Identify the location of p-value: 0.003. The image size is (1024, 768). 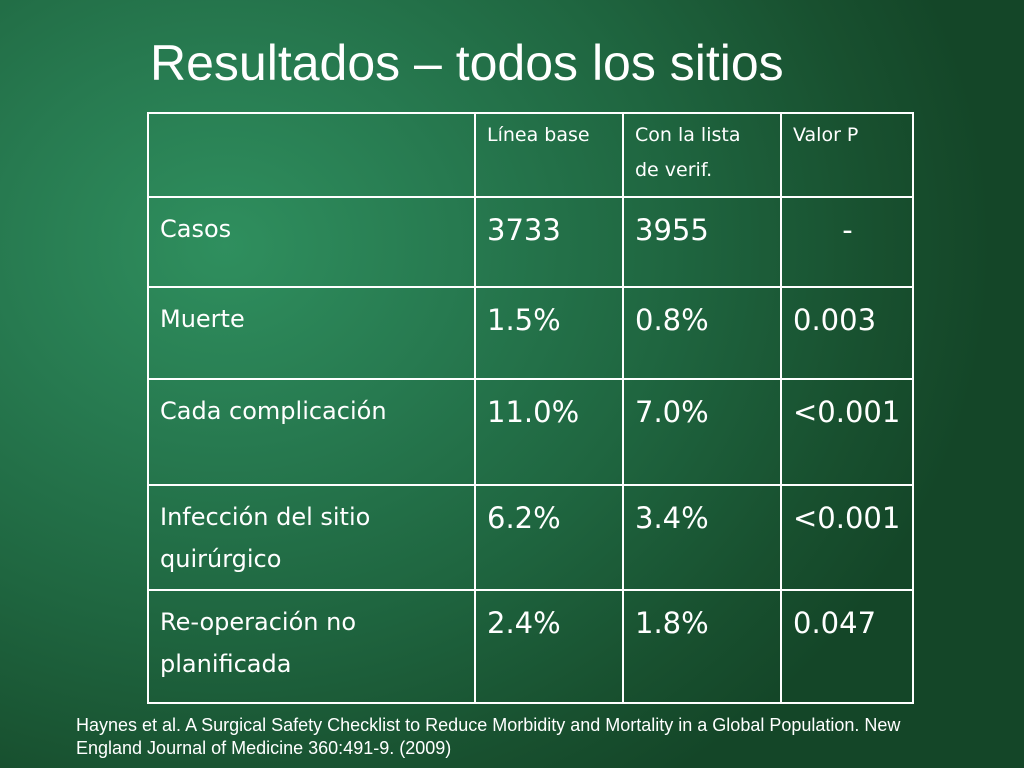
(847, 333).